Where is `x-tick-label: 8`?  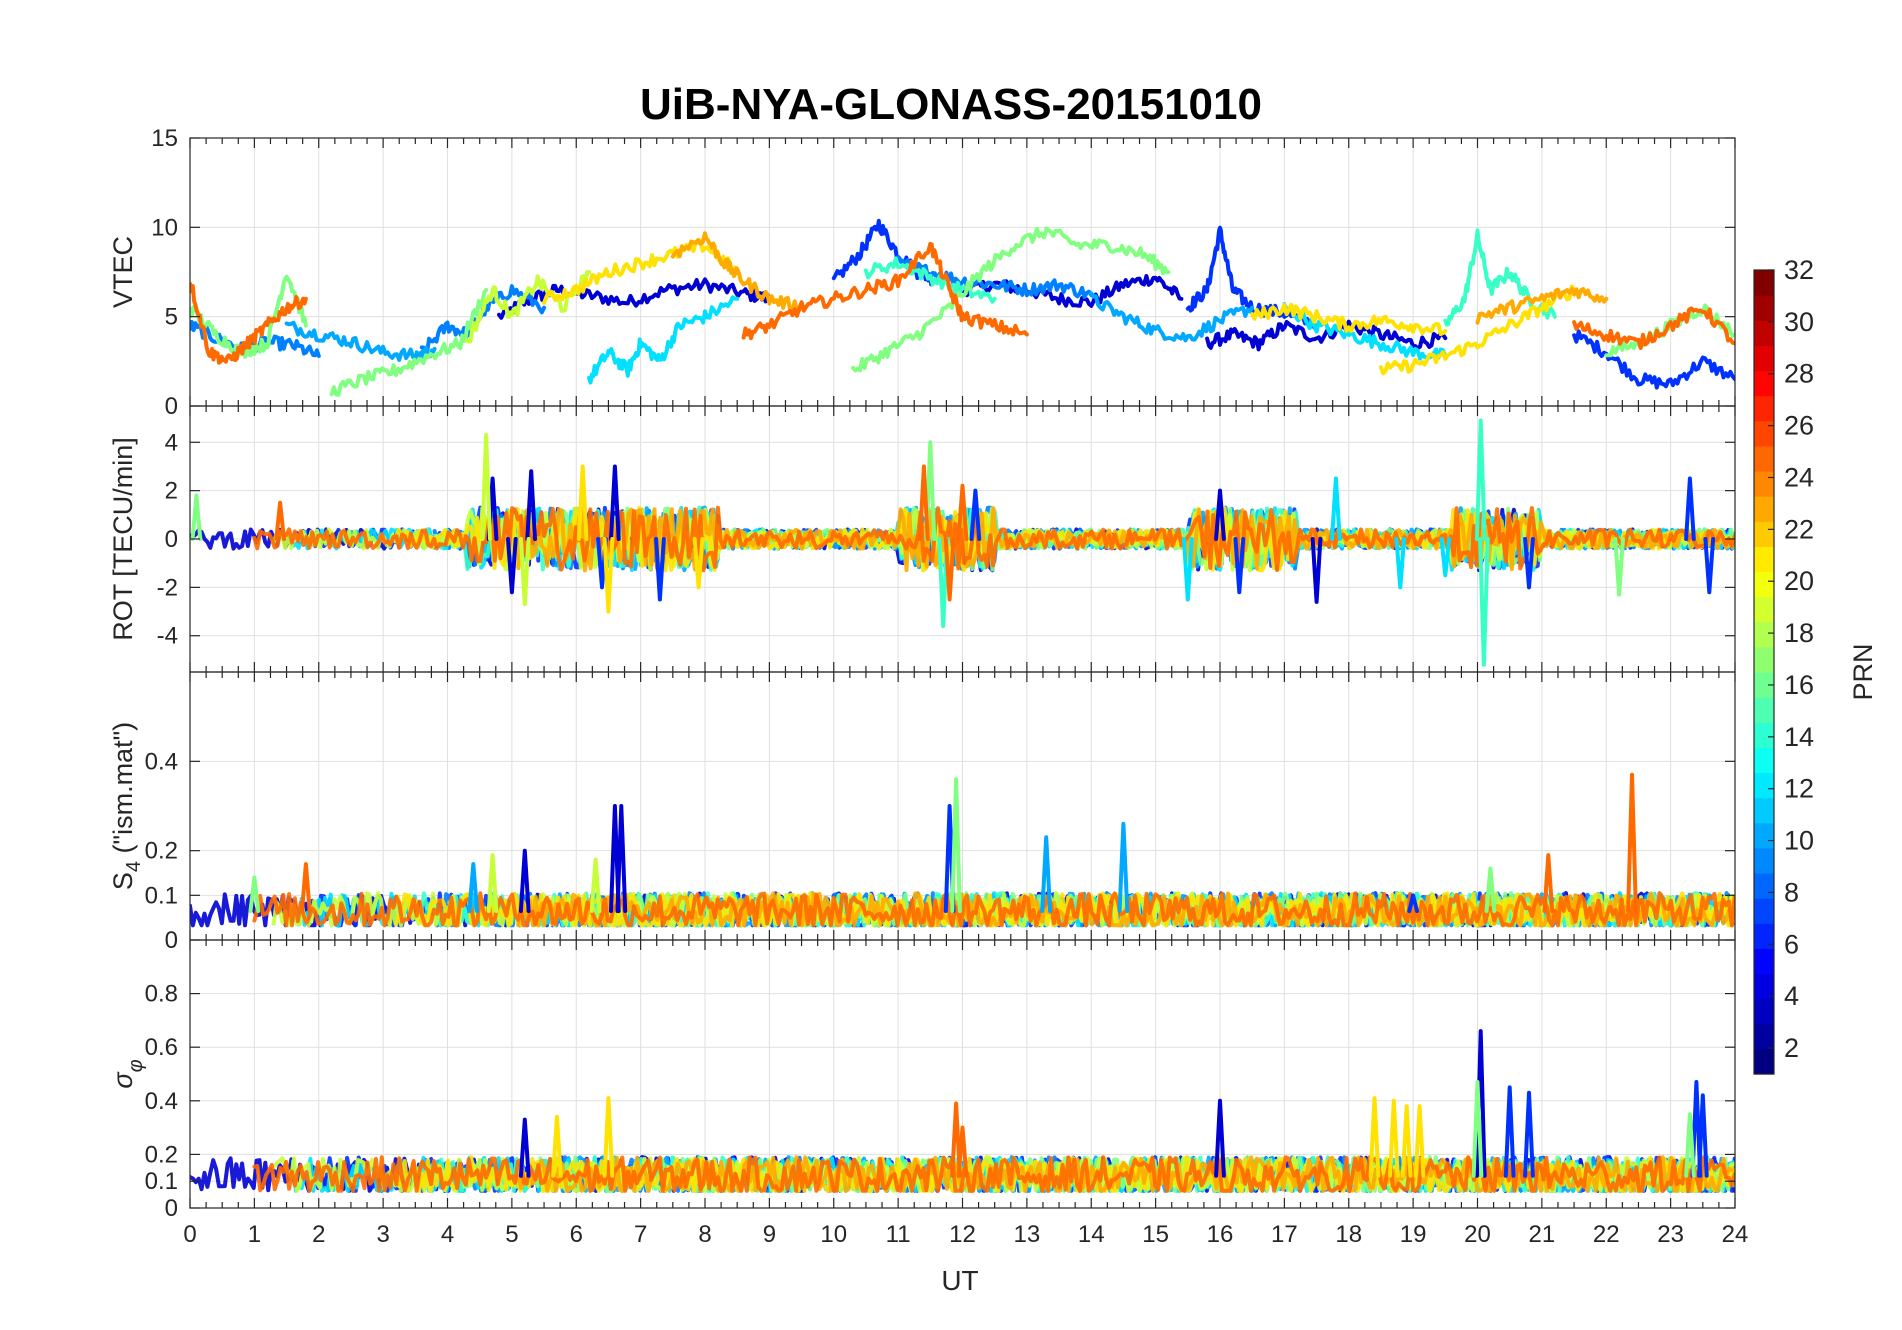 x-tick-label: 8 is located at coordinates (704, 1234).